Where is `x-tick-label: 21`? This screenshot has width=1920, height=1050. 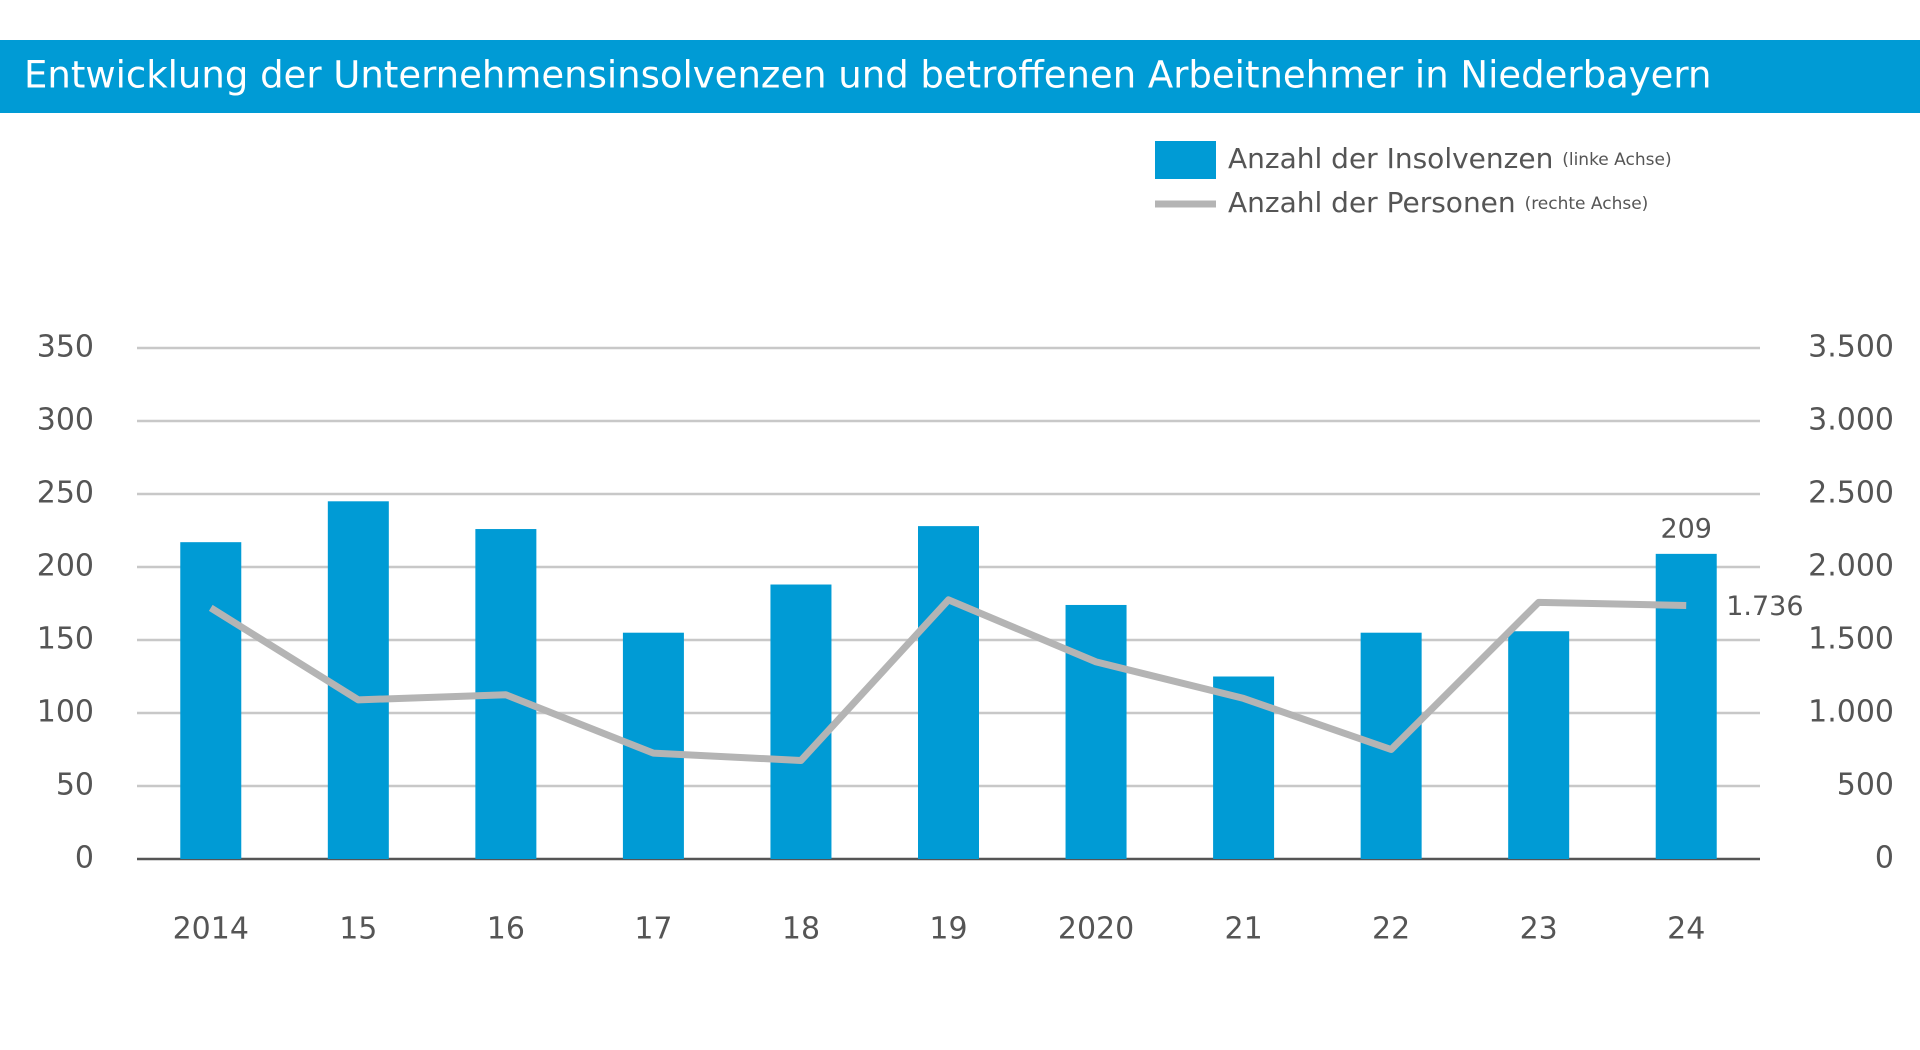 x-tick-label: 21 is located at coordinates (1243, 929).